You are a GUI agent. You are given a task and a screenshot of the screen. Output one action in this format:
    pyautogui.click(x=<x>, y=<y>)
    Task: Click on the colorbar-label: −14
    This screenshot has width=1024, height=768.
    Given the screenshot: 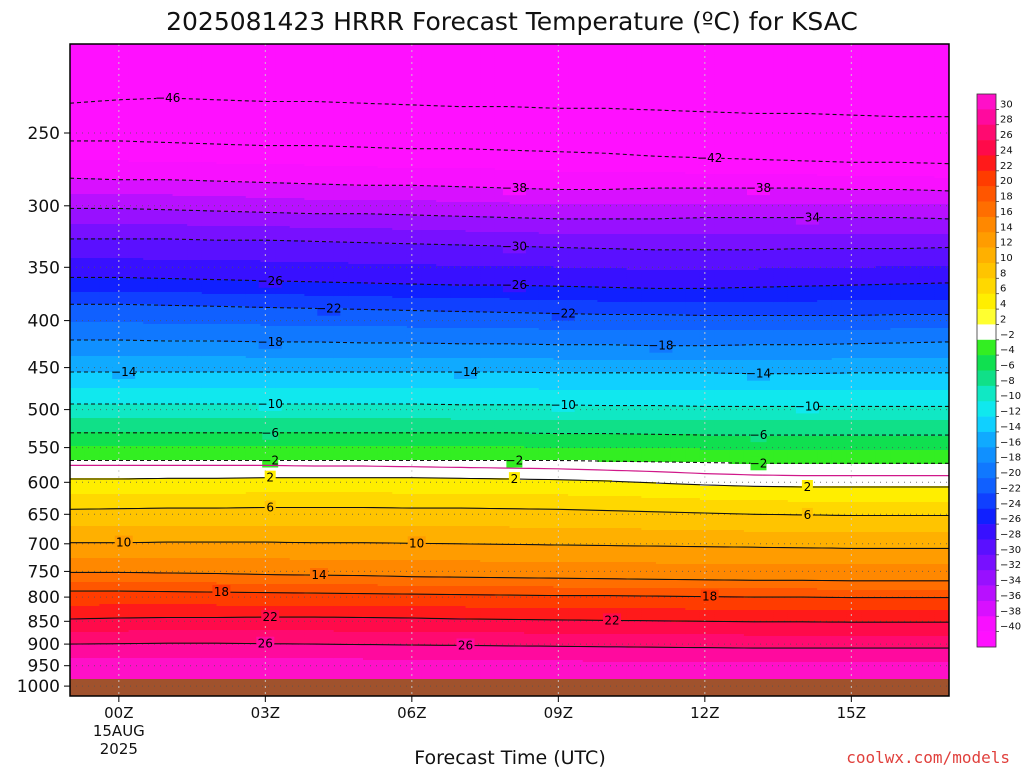 What is the action you would take?
    pyautogui.click(x=1010, y=427)
    